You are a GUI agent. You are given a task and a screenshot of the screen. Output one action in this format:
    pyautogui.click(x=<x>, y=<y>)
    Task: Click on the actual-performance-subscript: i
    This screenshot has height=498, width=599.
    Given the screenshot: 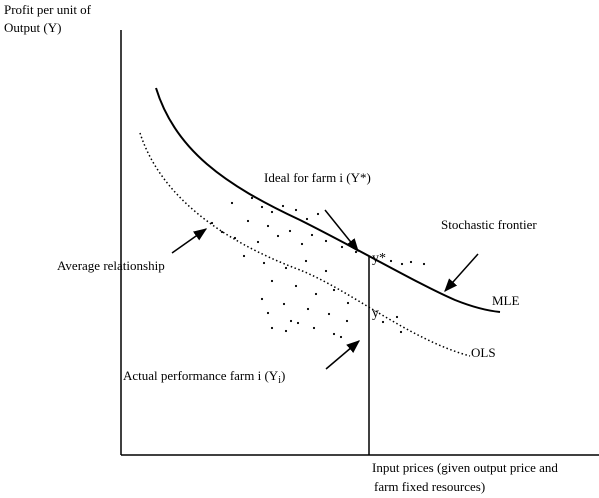 What is the action you would take?
    pyautogui.click(x=279, y=380)
    